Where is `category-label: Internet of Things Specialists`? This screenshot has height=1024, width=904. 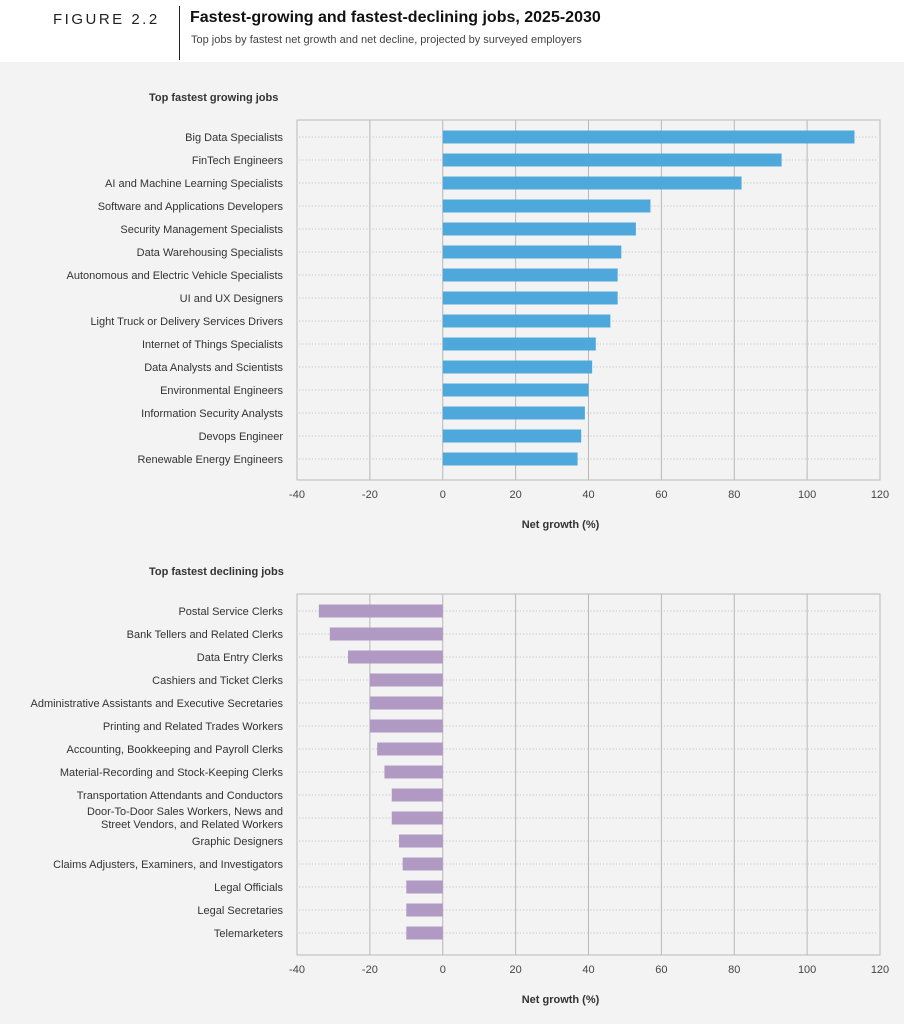 category-label: Internet of Things Specialists is located at coordinates (213, 345).